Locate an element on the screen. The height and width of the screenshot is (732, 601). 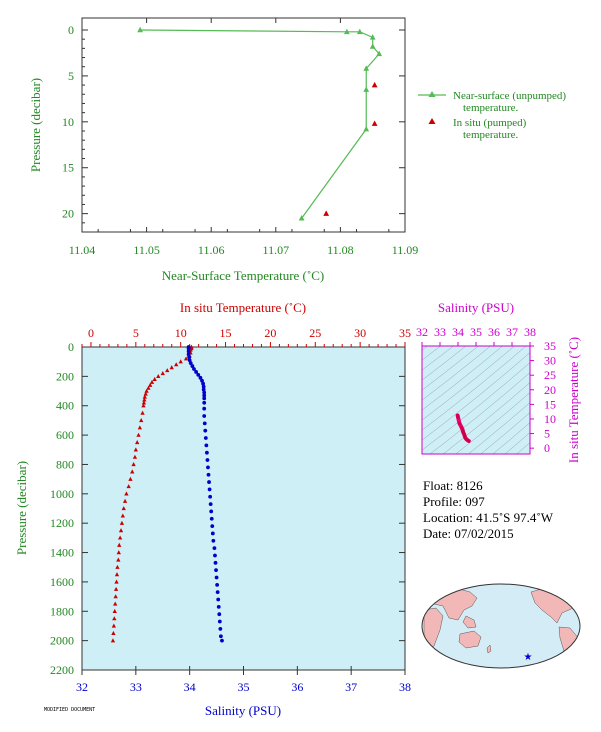
ts-x-tick-label: 34 is located at coordinates (458, 332).